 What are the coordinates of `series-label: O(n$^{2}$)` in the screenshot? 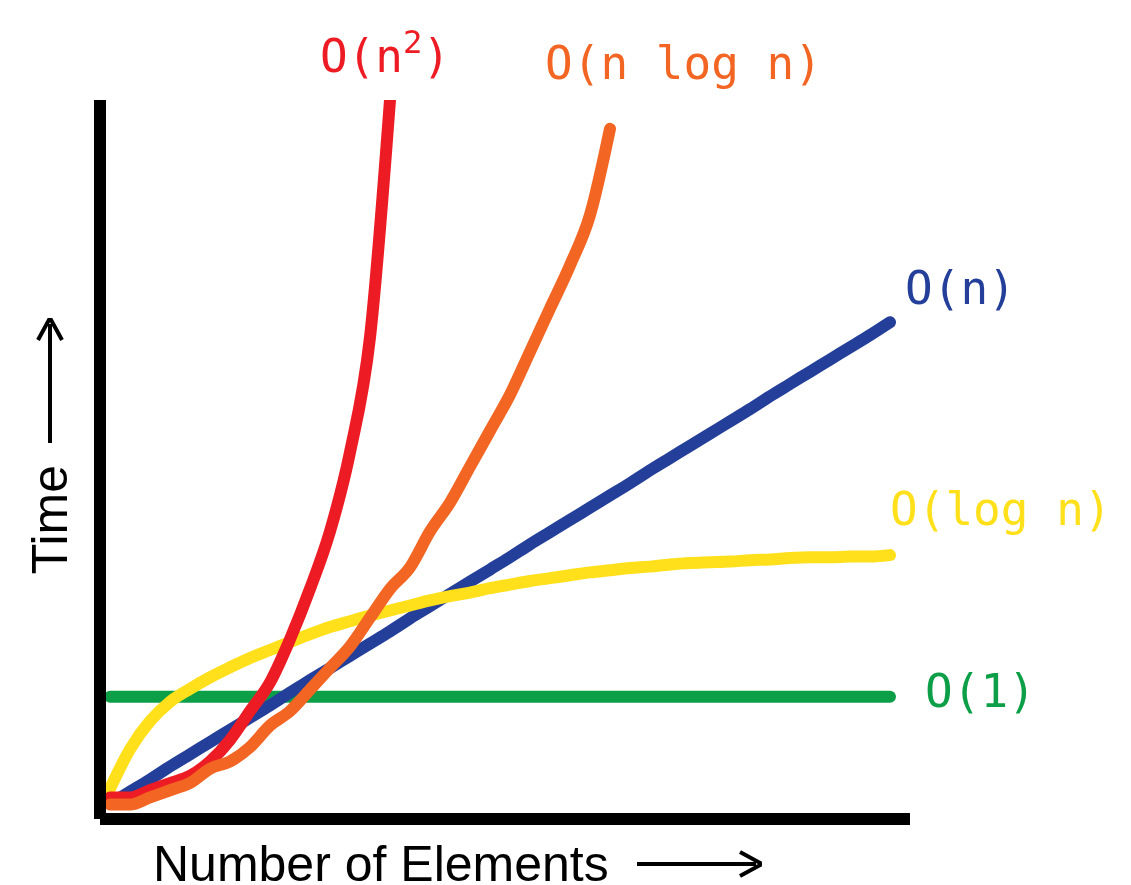 It's located at (385, 53).